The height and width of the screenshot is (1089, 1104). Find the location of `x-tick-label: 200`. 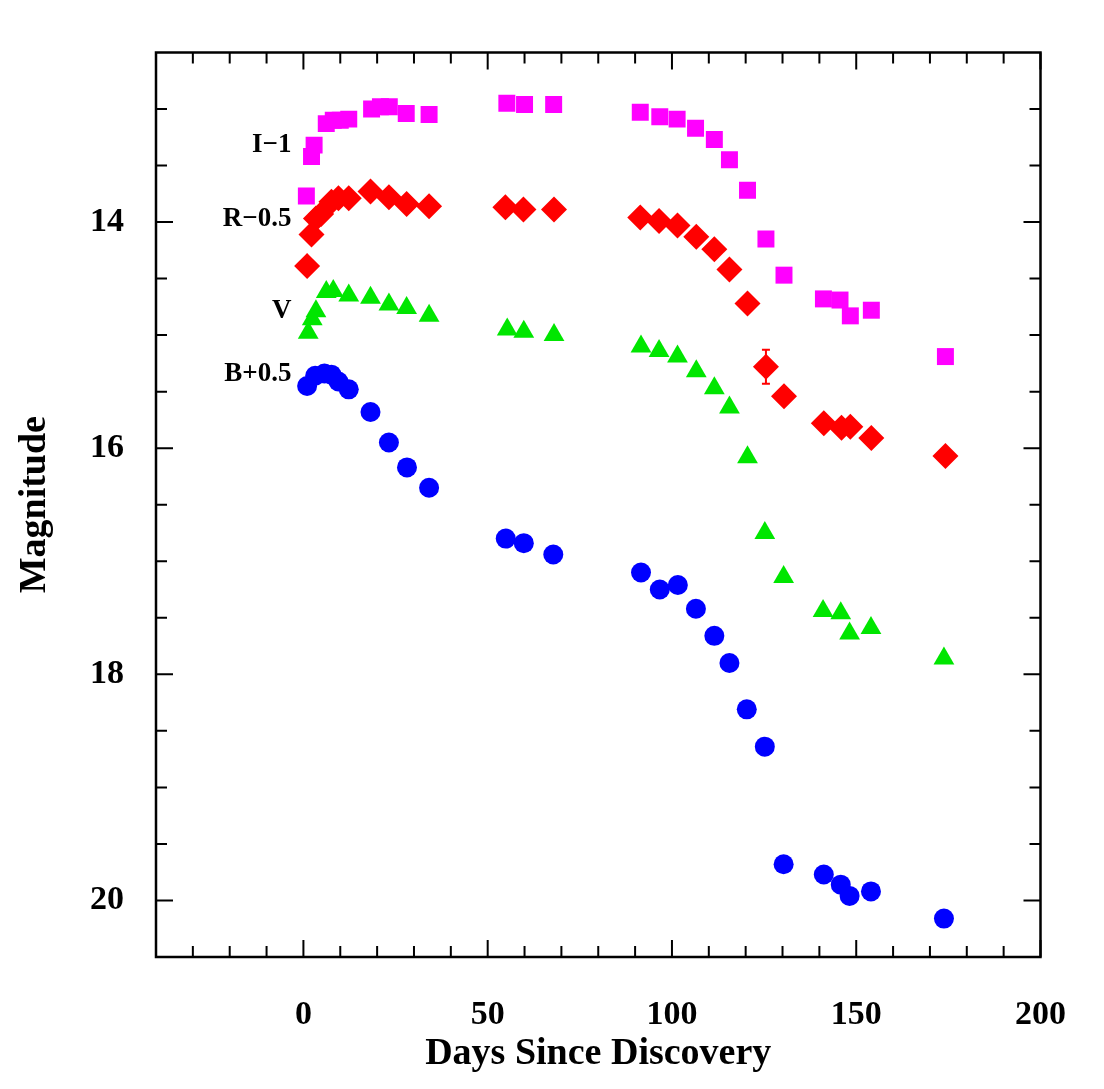

x-tick-label: 200 is located at coordinates (1040, 1013).